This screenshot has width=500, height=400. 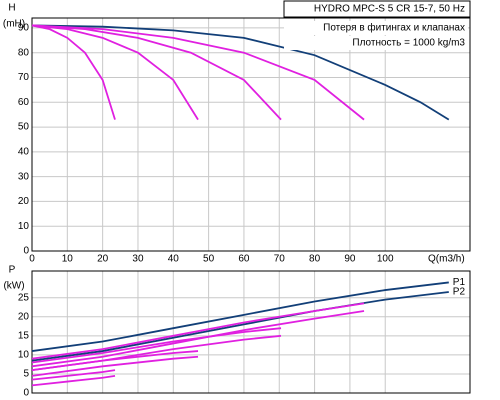 I want to click on y-tick-label: 15, so click(x=24, y=335).